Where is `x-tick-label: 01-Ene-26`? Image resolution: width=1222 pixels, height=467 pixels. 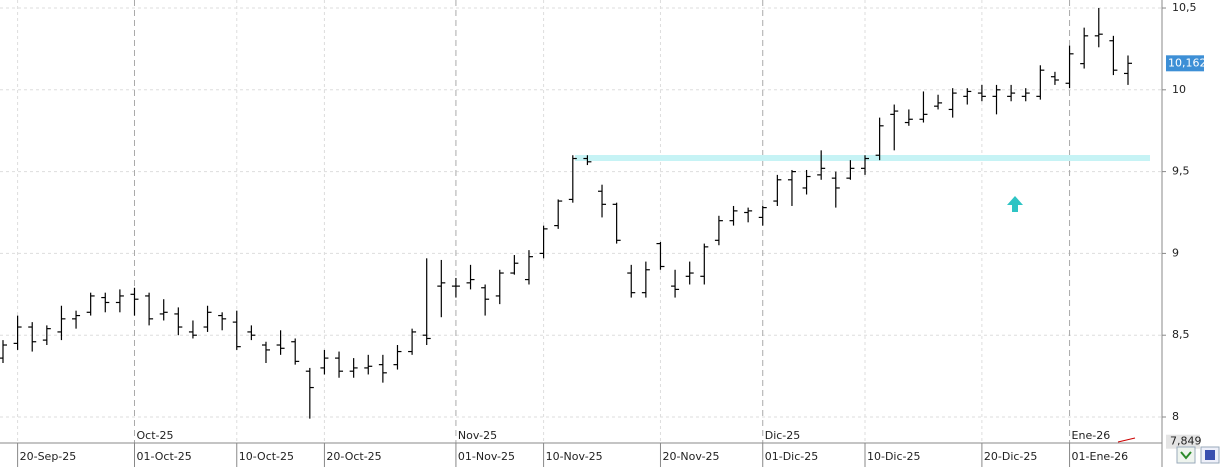
x-tick-label: 01-Ene-26 is located at coordinates (1100, 456).